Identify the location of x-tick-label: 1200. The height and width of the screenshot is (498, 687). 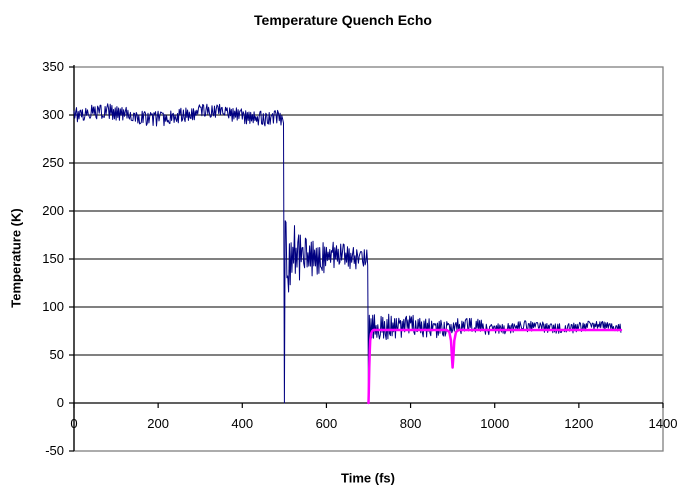
(578, 423).